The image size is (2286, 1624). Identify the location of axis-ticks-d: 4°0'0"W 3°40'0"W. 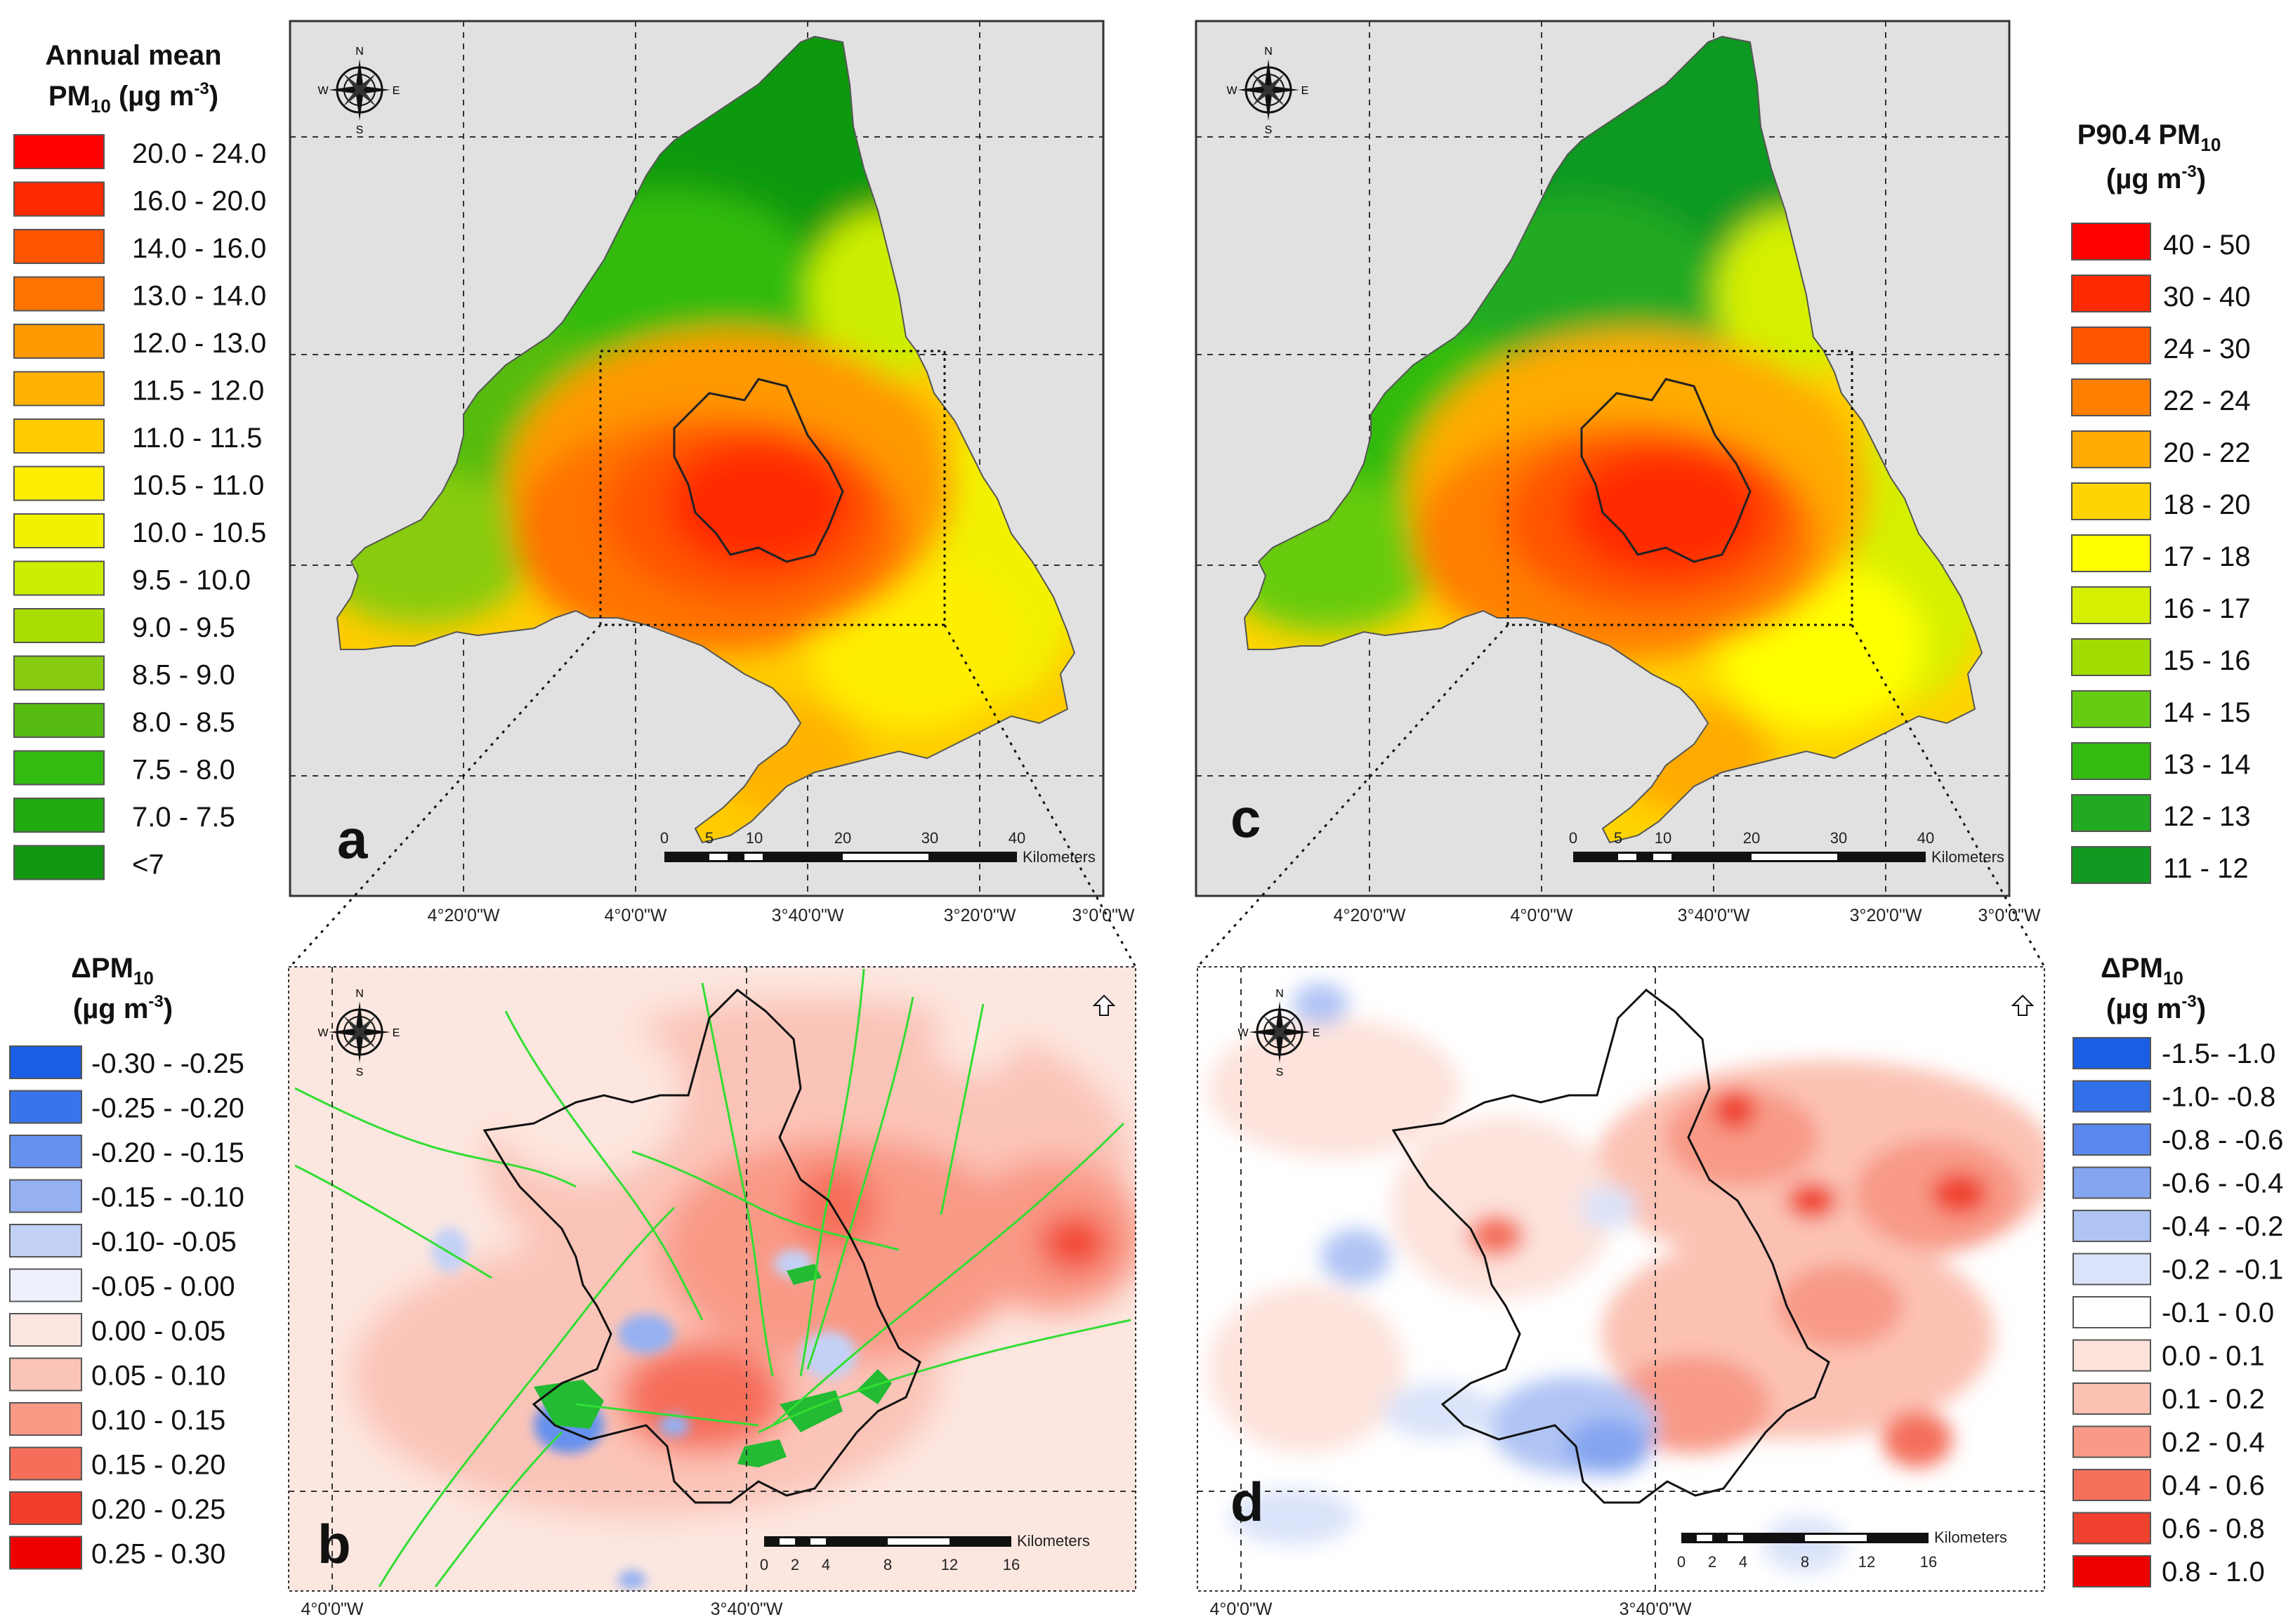
(1451, 1609).